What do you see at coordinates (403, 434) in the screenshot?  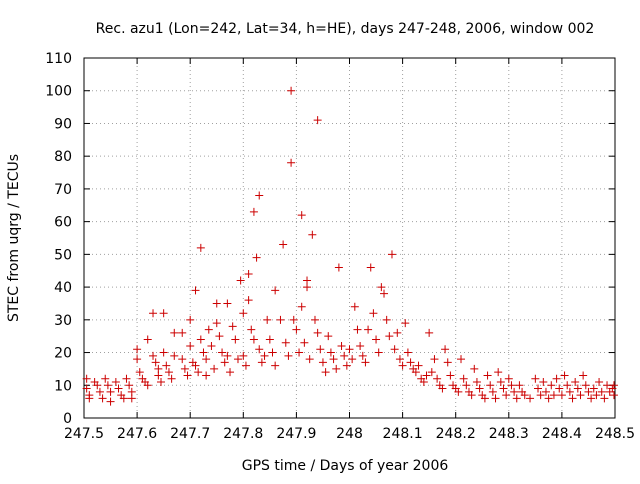 I see `x-tick-label: 248.1` at bounding box center [403, 434].